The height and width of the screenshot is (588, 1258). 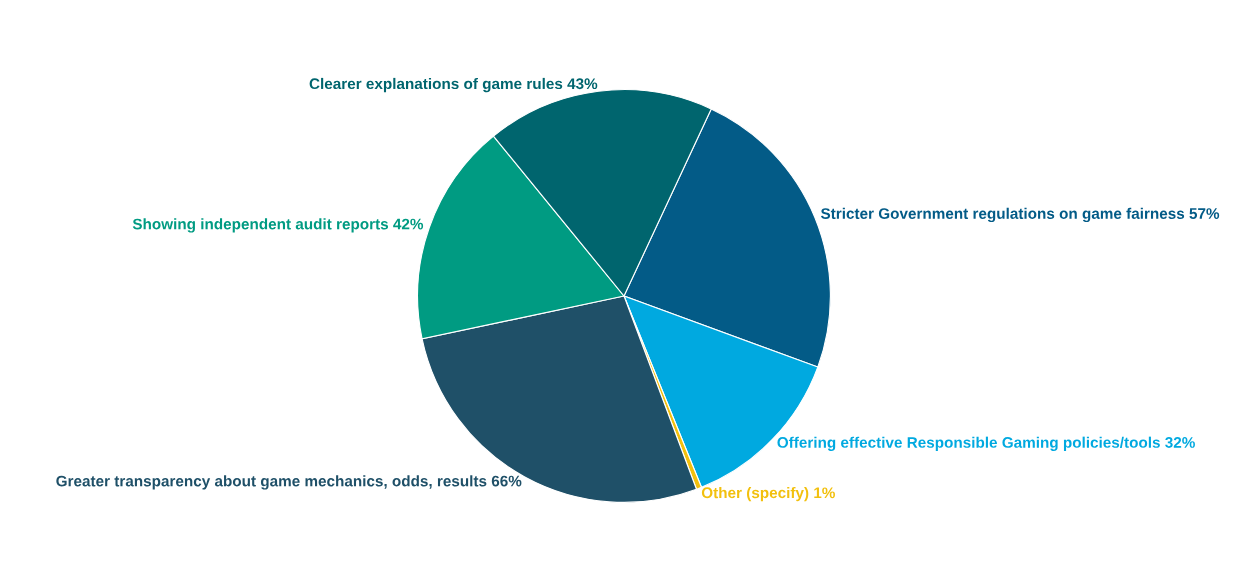 I want to click on slice-label: Stricter Government regulations on game fairness 57%, so click(x=1020, y=215).